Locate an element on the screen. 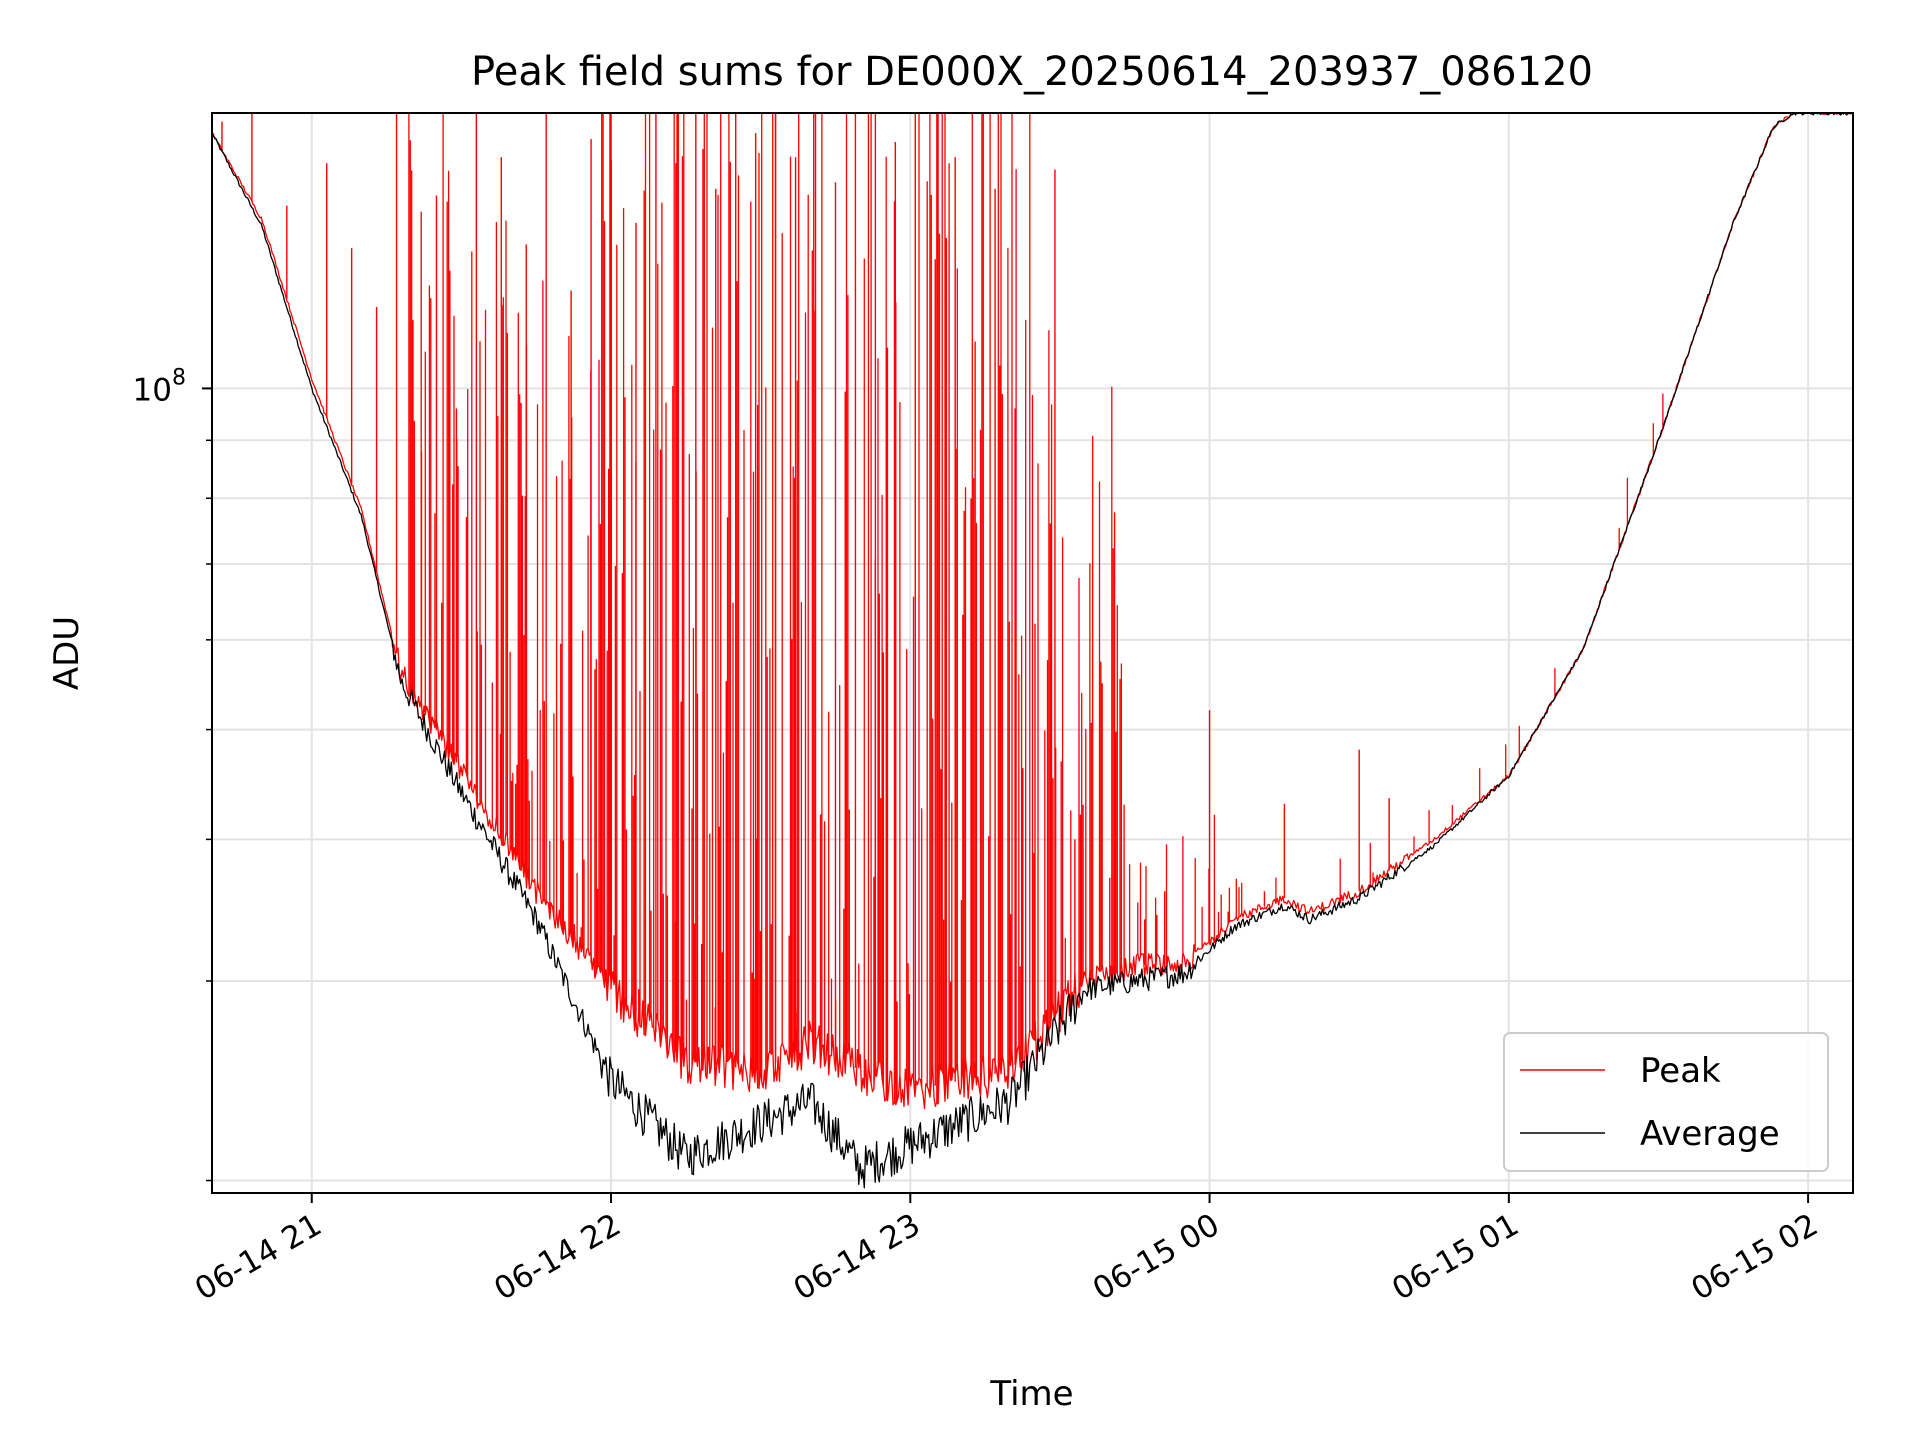 This screenshot has height=1440, width=1920. y-tick-label: 108 is located at coordinates (159, 386).